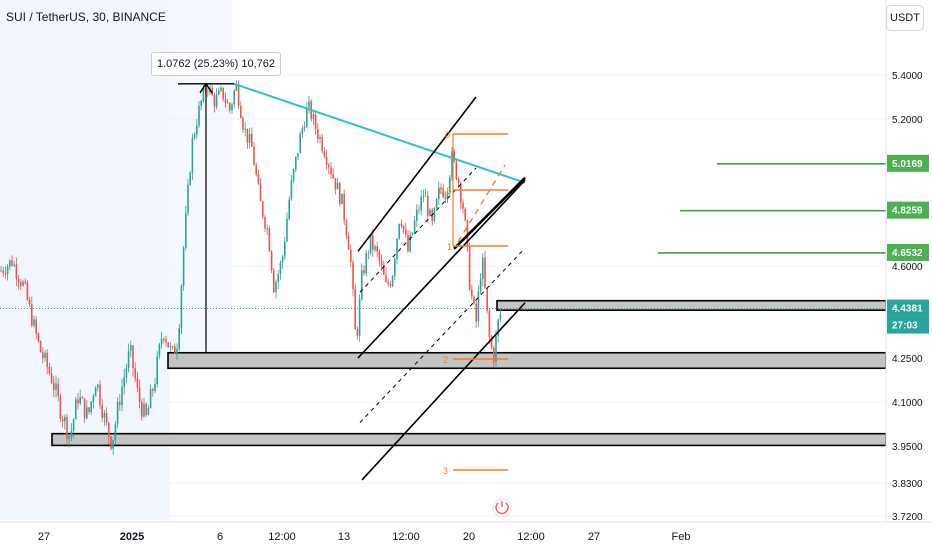 The width and height of the screenshot is (932, 555). Describe the element at coordinates (907, 309) in the screenshot. I see `price-tag-label: 4.4381` at that location.